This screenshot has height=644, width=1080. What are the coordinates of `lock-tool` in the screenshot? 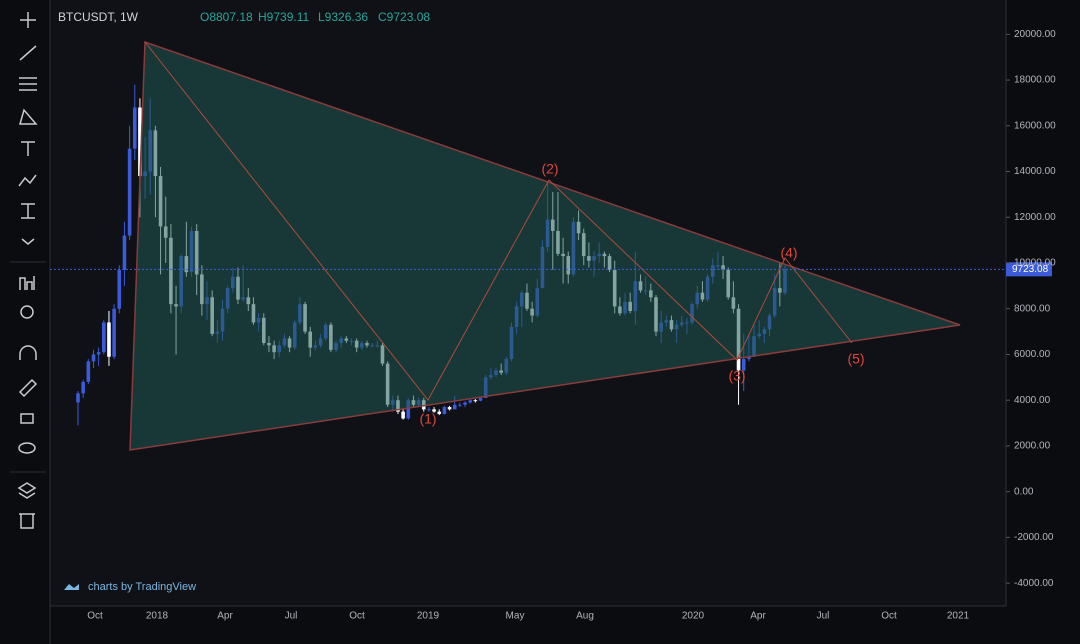 It's located at (27, 418).